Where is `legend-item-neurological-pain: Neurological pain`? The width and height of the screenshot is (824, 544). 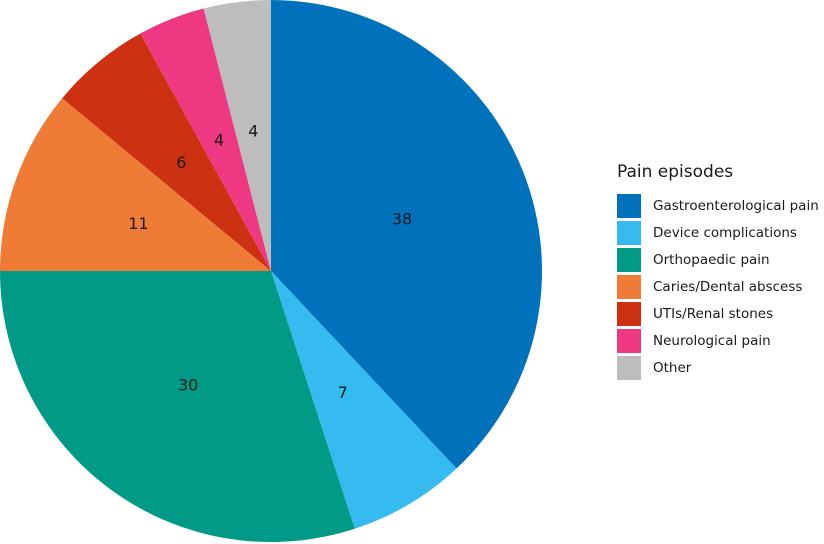
legend-item-neurological-pain: Neurological pain is located at coordinates (718, 340).